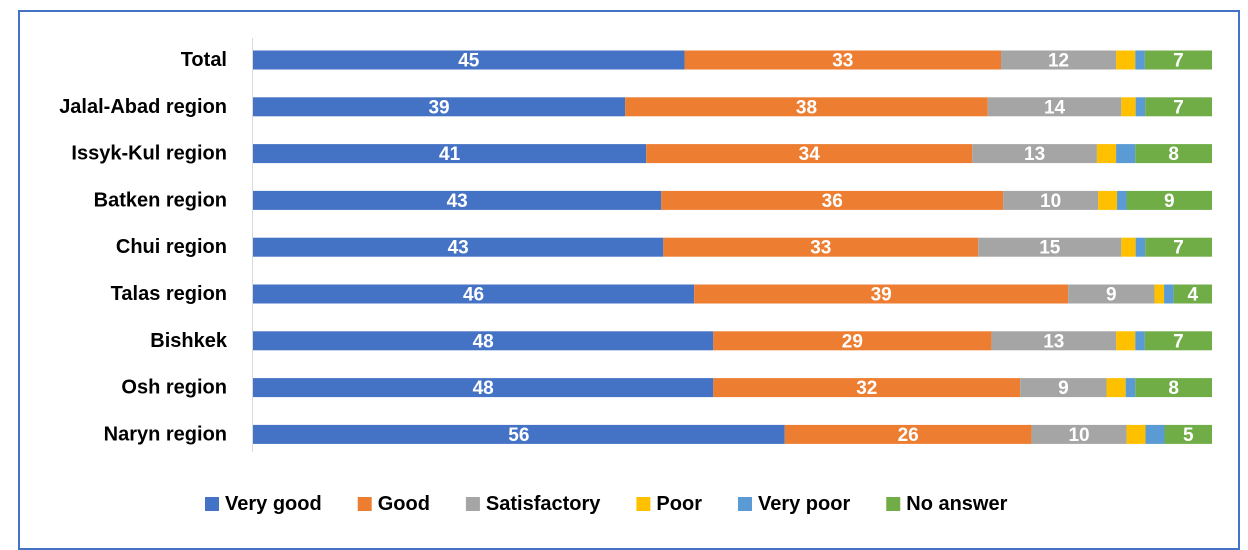  I want to click on data-label-no-answer-total: 7, so click(1178, 61).